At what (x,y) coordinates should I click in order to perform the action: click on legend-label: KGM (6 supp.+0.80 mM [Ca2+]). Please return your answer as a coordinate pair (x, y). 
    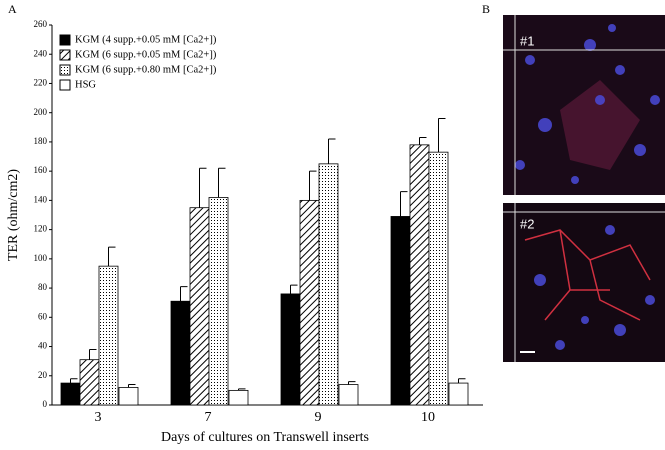
    Looking at the image, I should click on (146, 69).